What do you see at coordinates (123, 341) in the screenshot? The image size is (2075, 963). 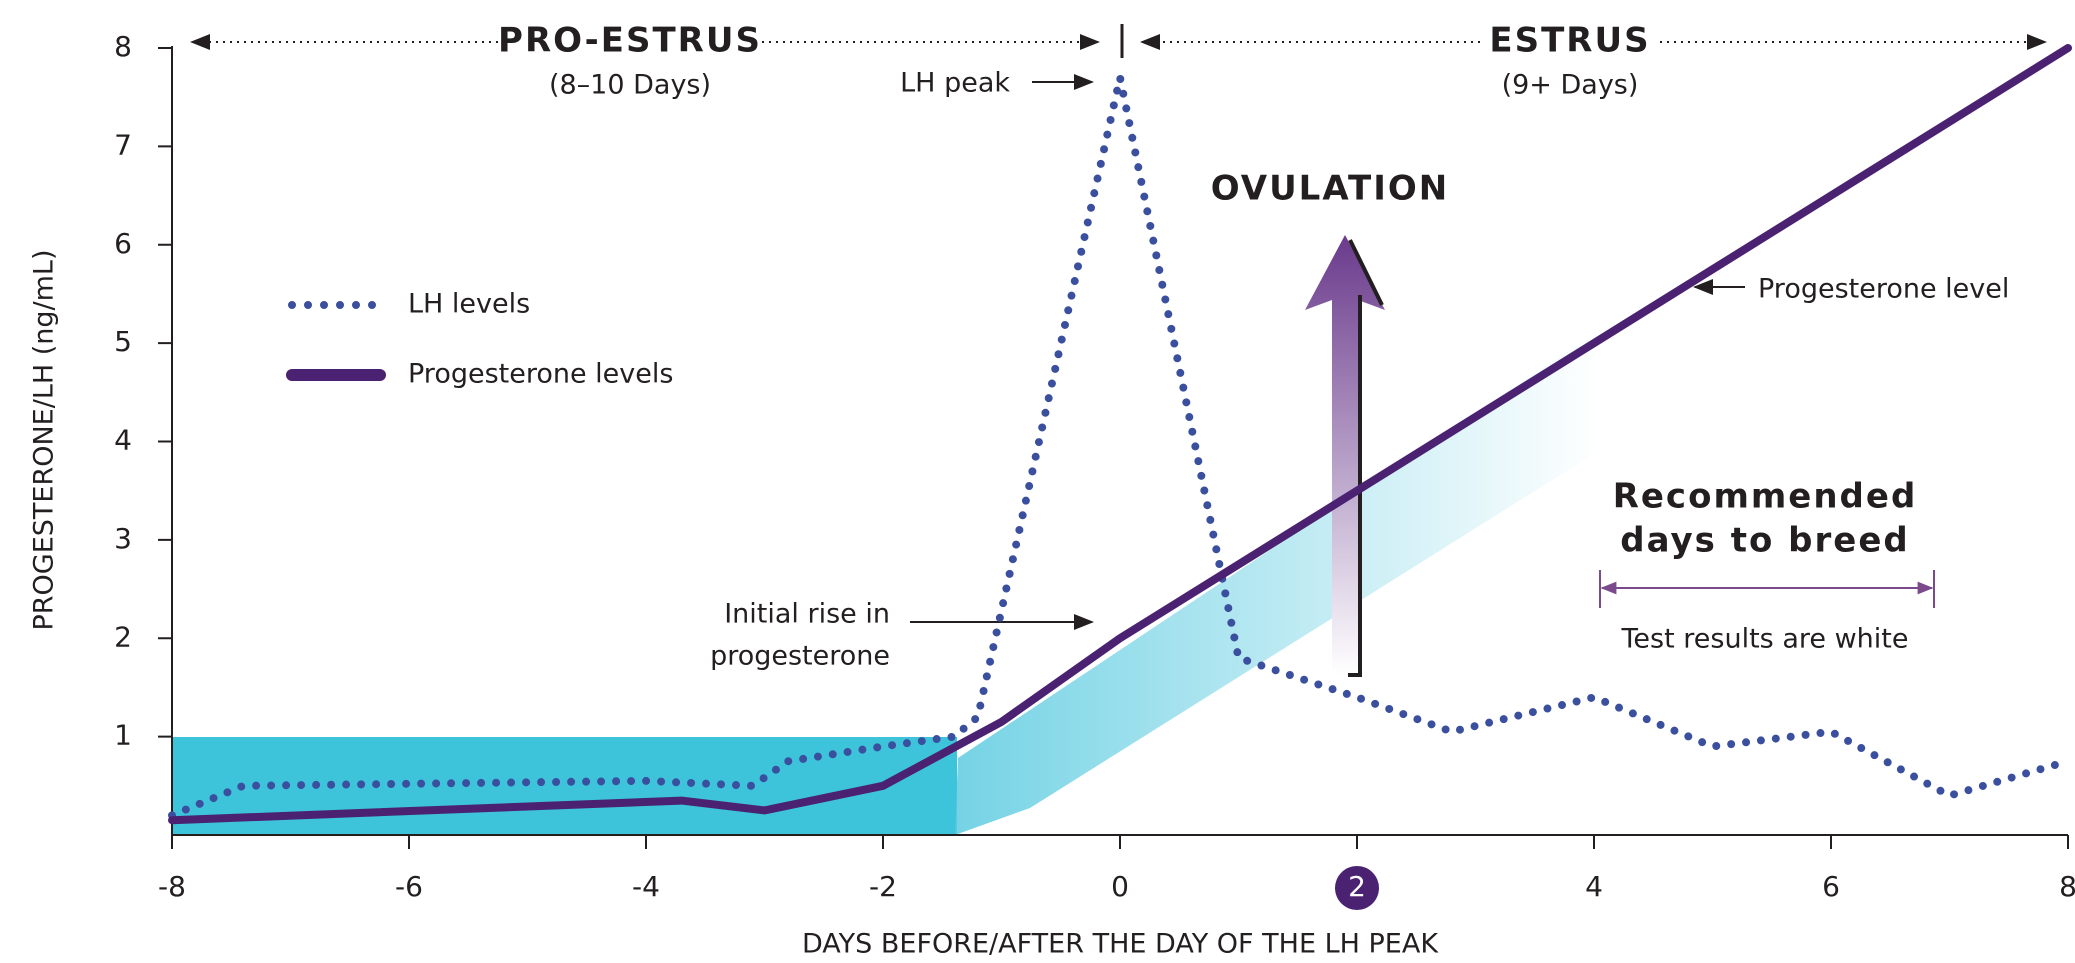 I see `y-tick-label: 5` at bounding box center [123, 341].